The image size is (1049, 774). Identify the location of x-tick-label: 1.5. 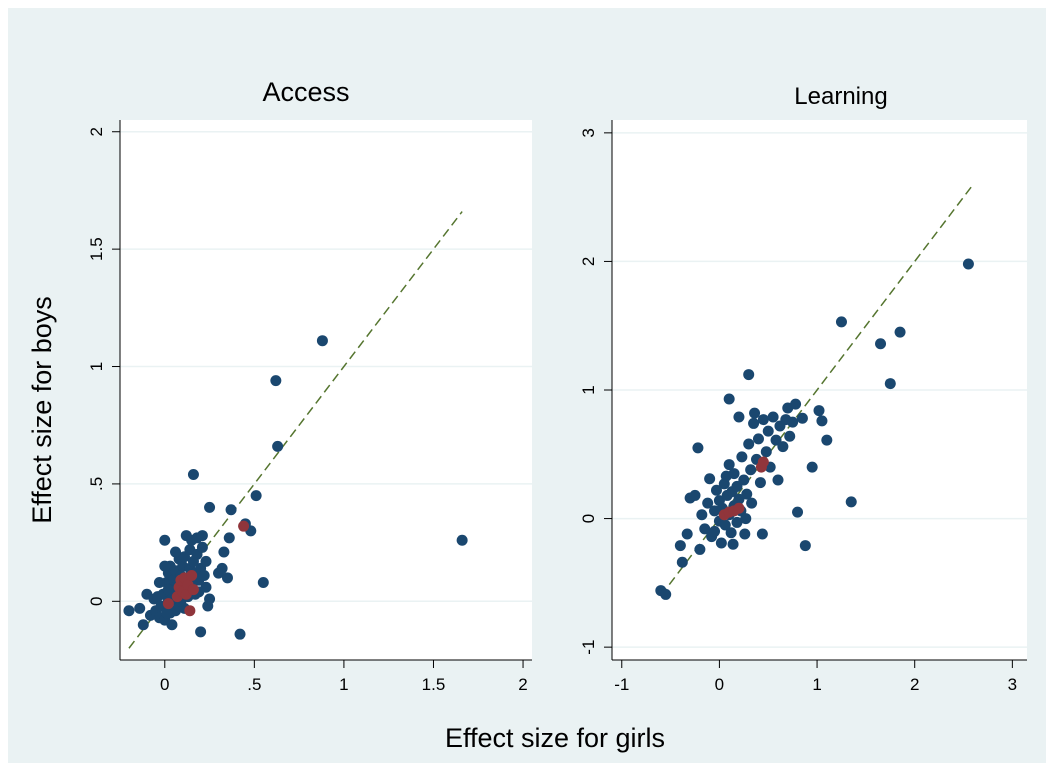
(434, 684).